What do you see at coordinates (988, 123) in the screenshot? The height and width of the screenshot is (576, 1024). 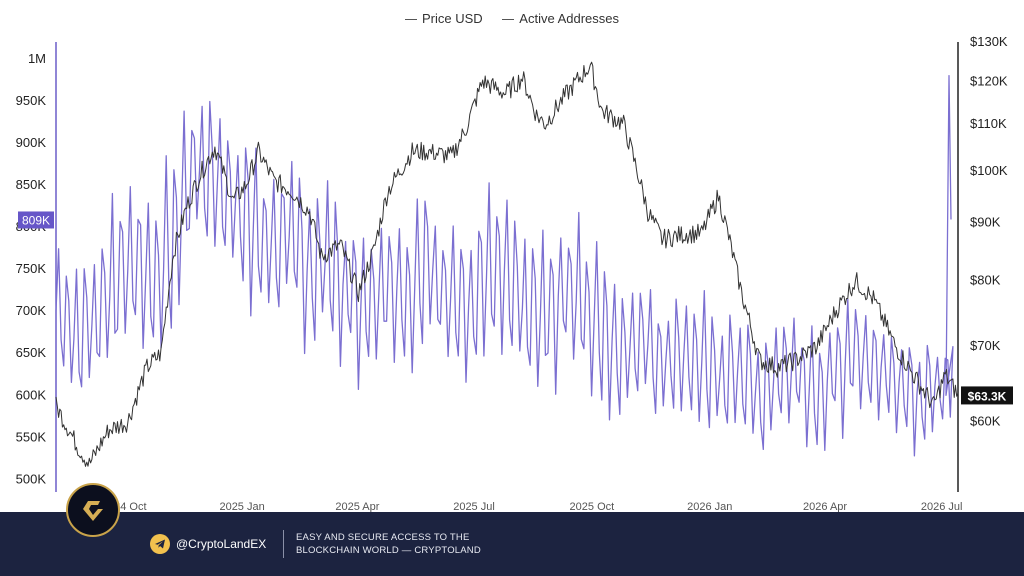 I see `y-right-tick-label: $110K` at bounding box center [988, 123].